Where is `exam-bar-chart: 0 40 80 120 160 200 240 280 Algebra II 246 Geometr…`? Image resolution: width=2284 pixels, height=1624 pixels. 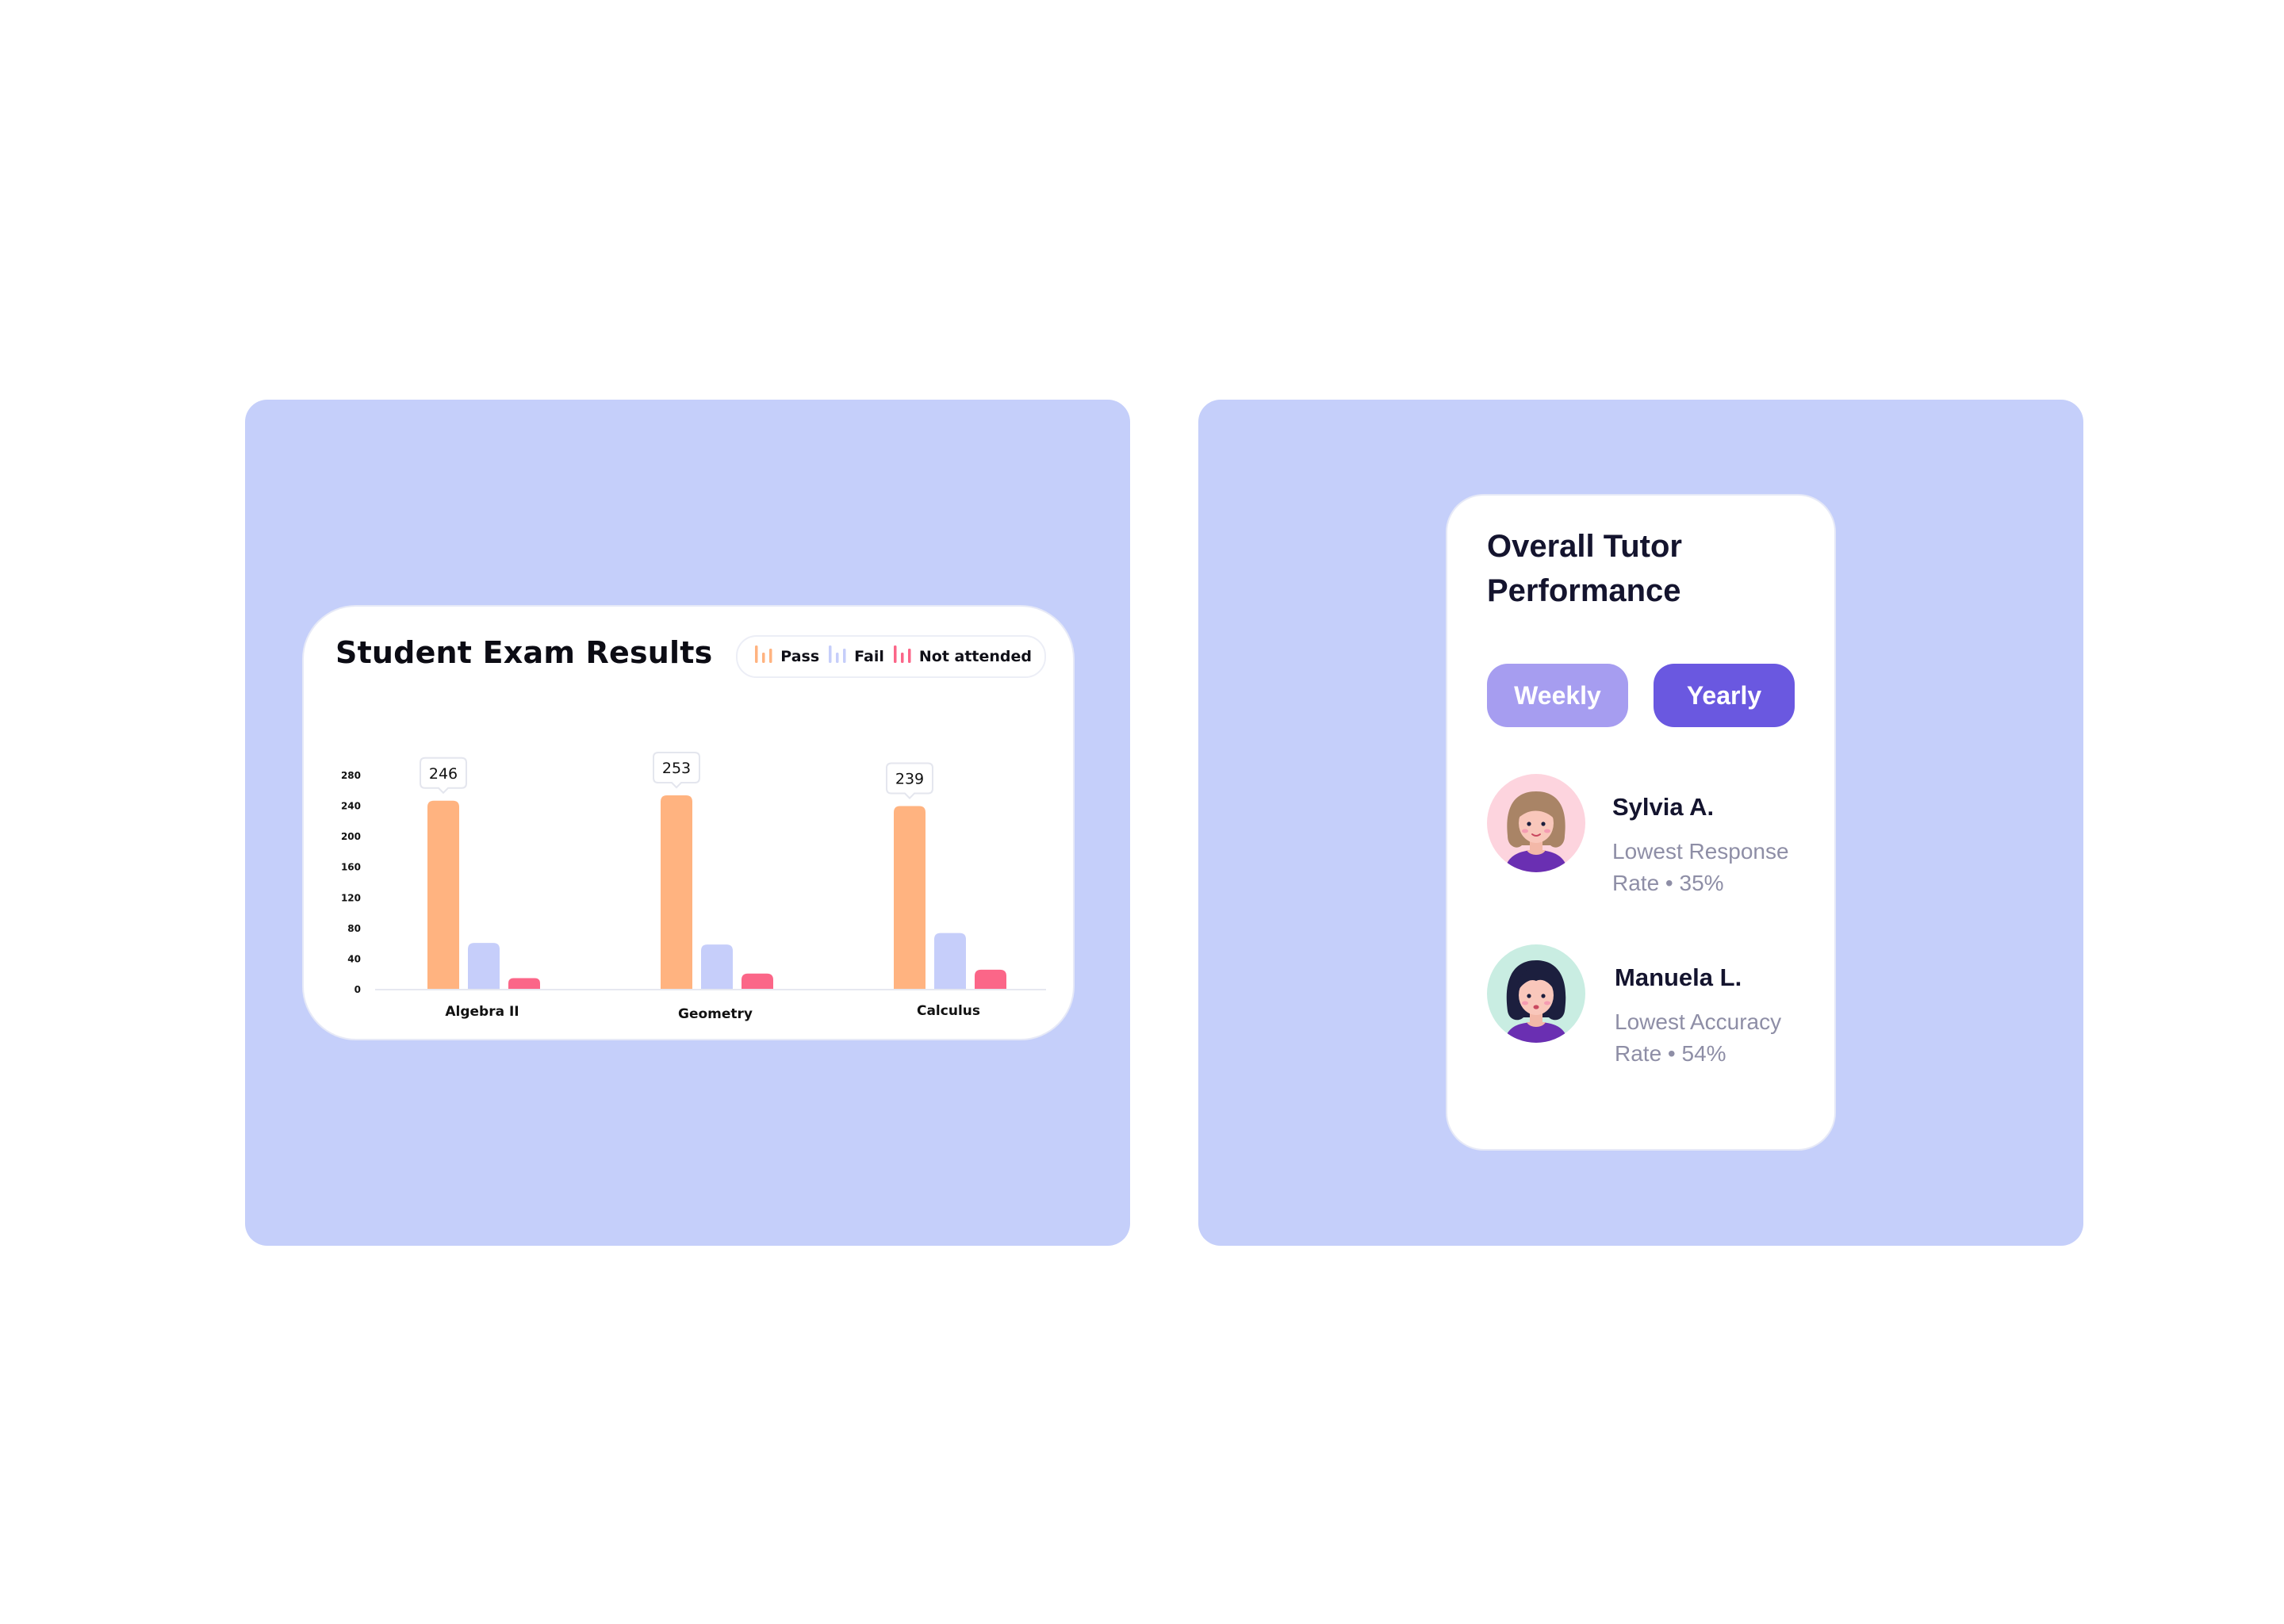 exam-bar-chart: 0 40 80 120 160 200 240 280 Algebra II 246 Geometr… is located at coordinates (693, 887).